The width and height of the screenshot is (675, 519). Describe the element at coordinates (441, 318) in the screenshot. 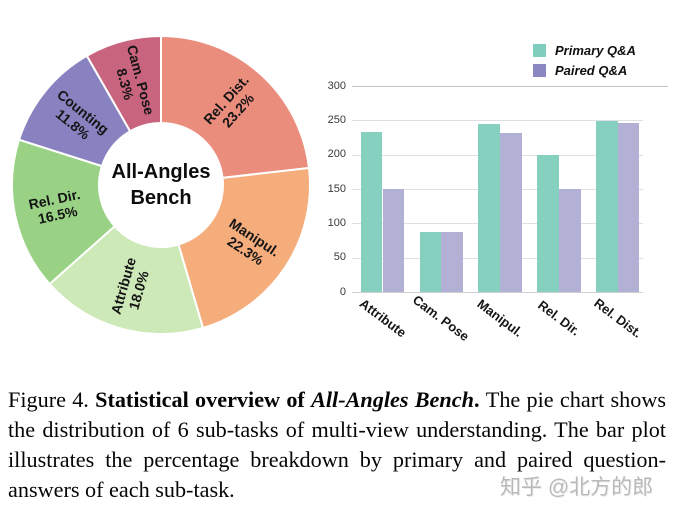

I see `x-axis-tick-label: Cam. Pose` at that location.